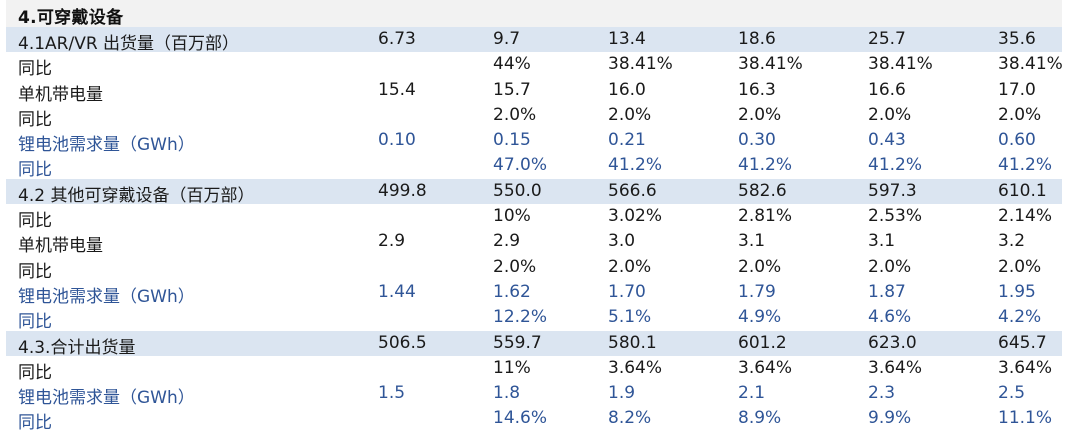  Describe the element at coordinates (1017, 291) in the screenshot. I see `value-cell: 1.95` at that location.